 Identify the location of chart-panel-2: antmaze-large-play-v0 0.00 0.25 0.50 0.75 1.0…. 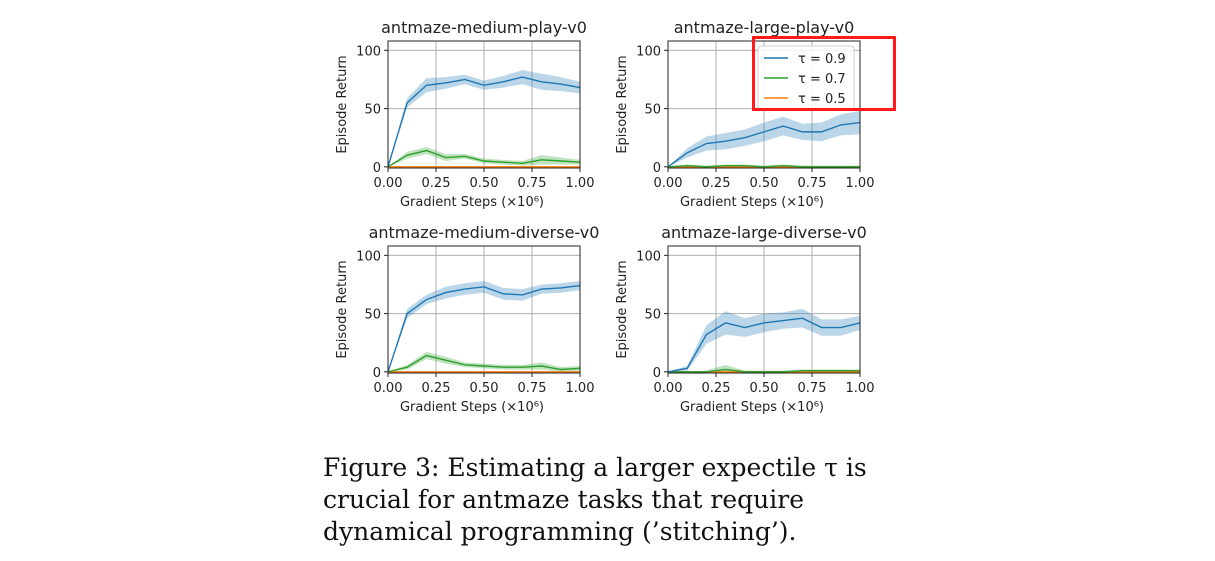
(744, 114).